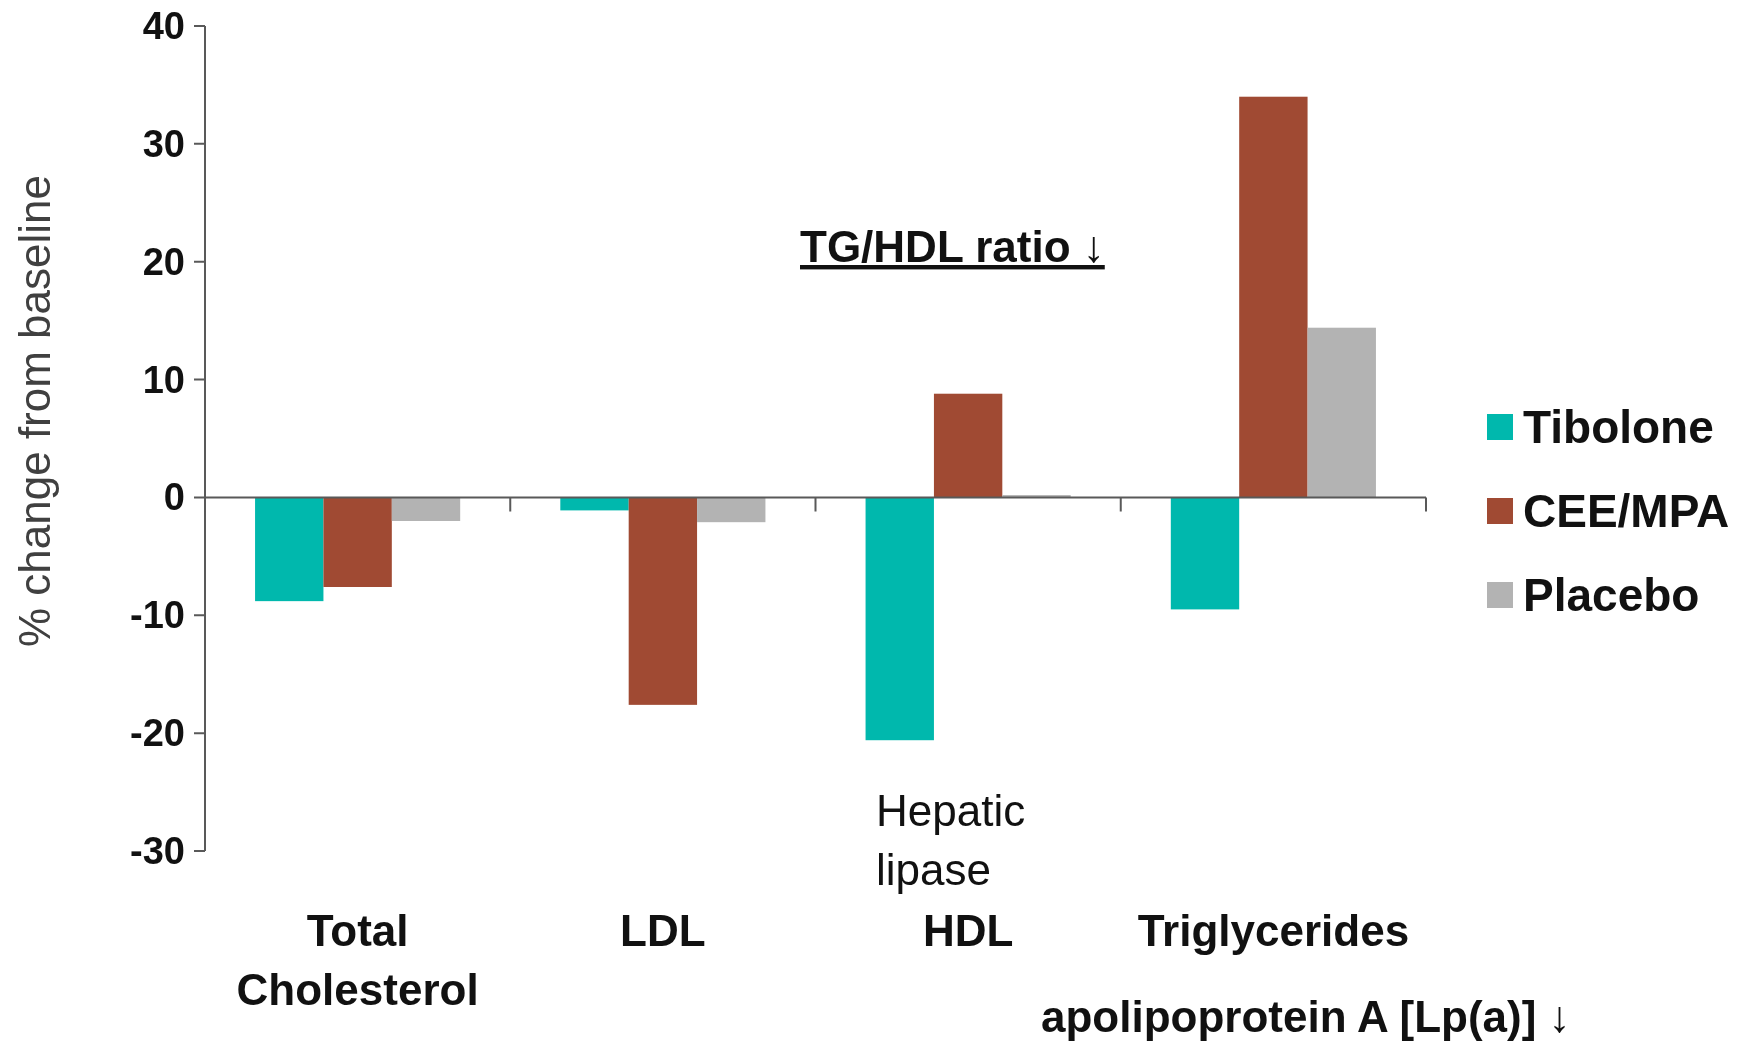 The image size is (1756, 1047). What do you see at coordinates (968, 930) in the screenshot?
I see `x-tick-label: HDL` at bounding box center [968, 930].